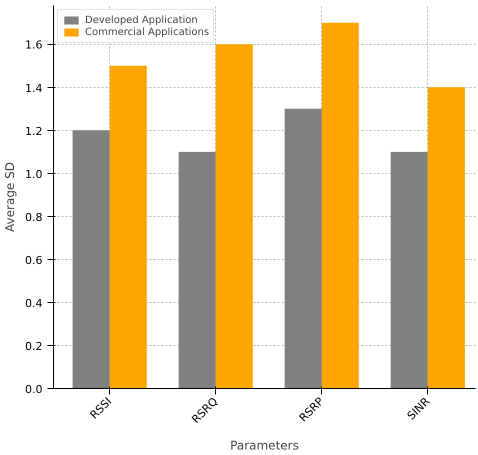 The width and height of the screenshot is (478, 455). What do you see at coordinates (34, 131) in the screenshot?
I see `y-tick-label: 1.2` at bounding box center [34, 131].